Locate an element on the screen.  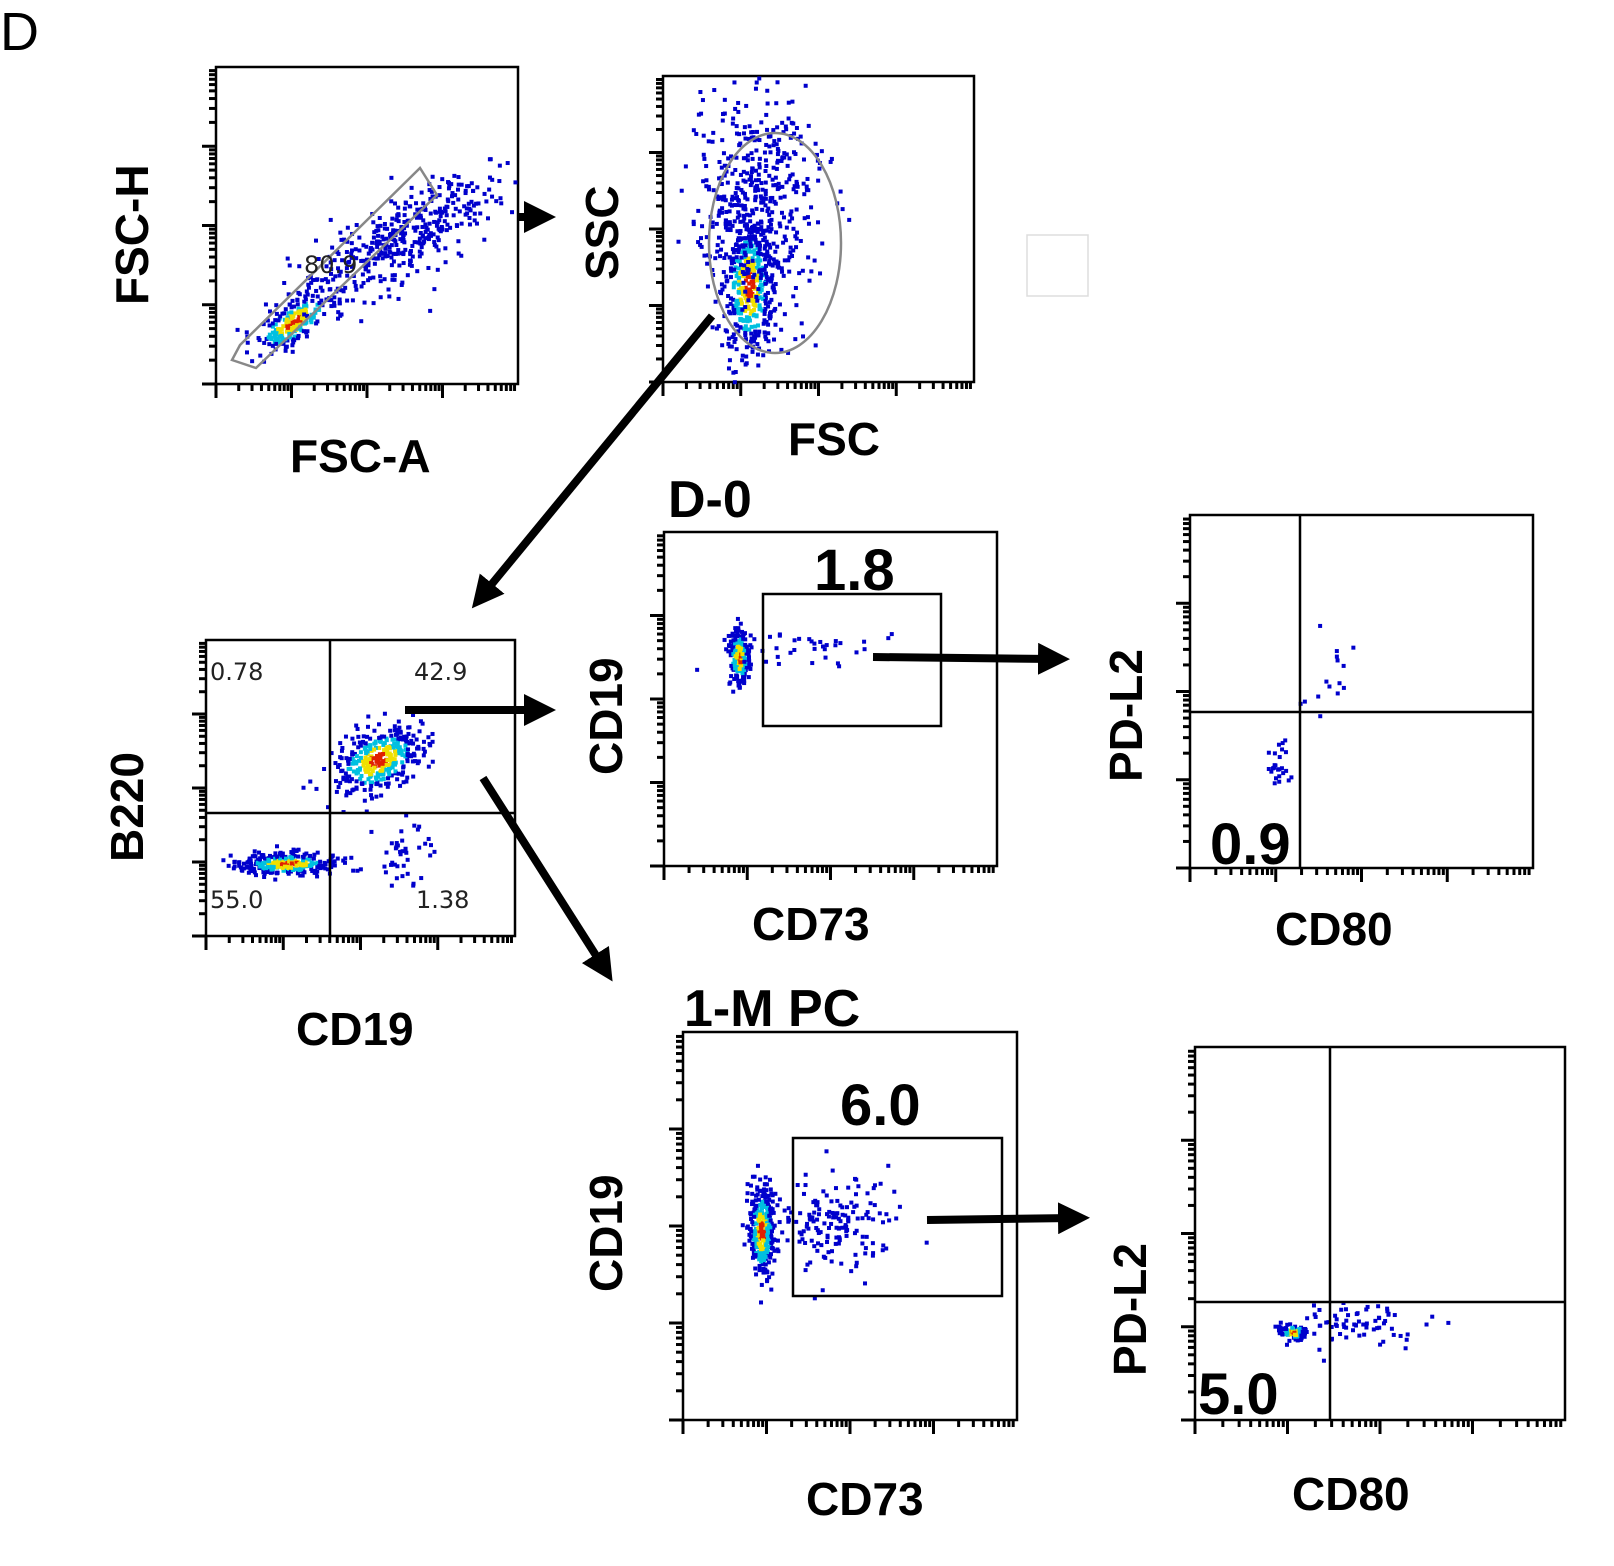
p3-q-lr: 1.38 is located at coordinates (442, 900).